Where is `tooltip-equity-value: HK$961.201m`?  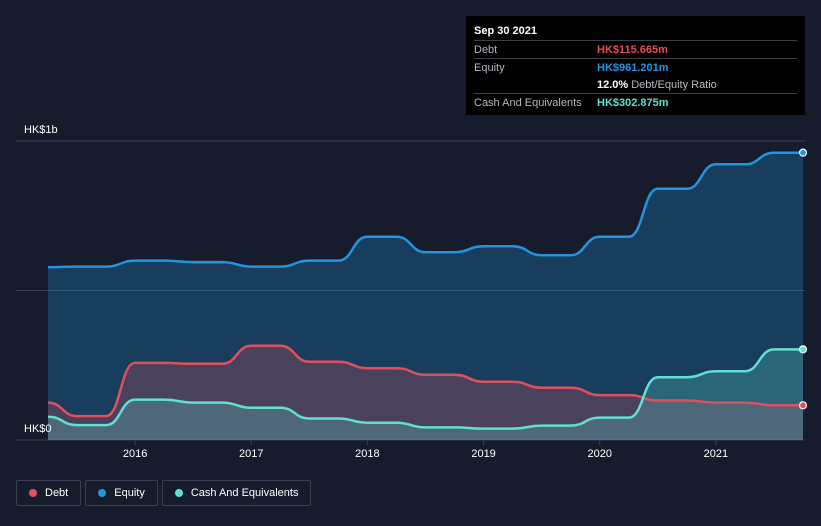 tooltip-equity-value: HK$961.201m is located at coordinates (633, 67).